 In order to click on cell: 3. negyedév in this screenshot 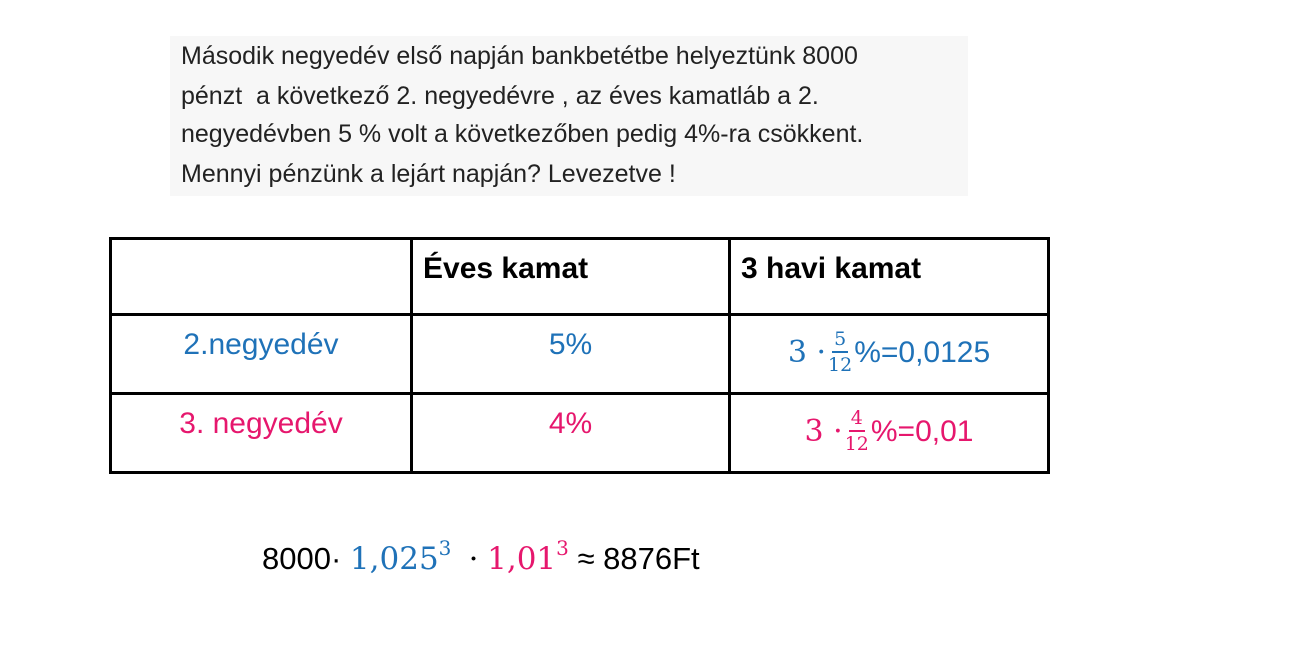, I will do `click(261, 433)`.